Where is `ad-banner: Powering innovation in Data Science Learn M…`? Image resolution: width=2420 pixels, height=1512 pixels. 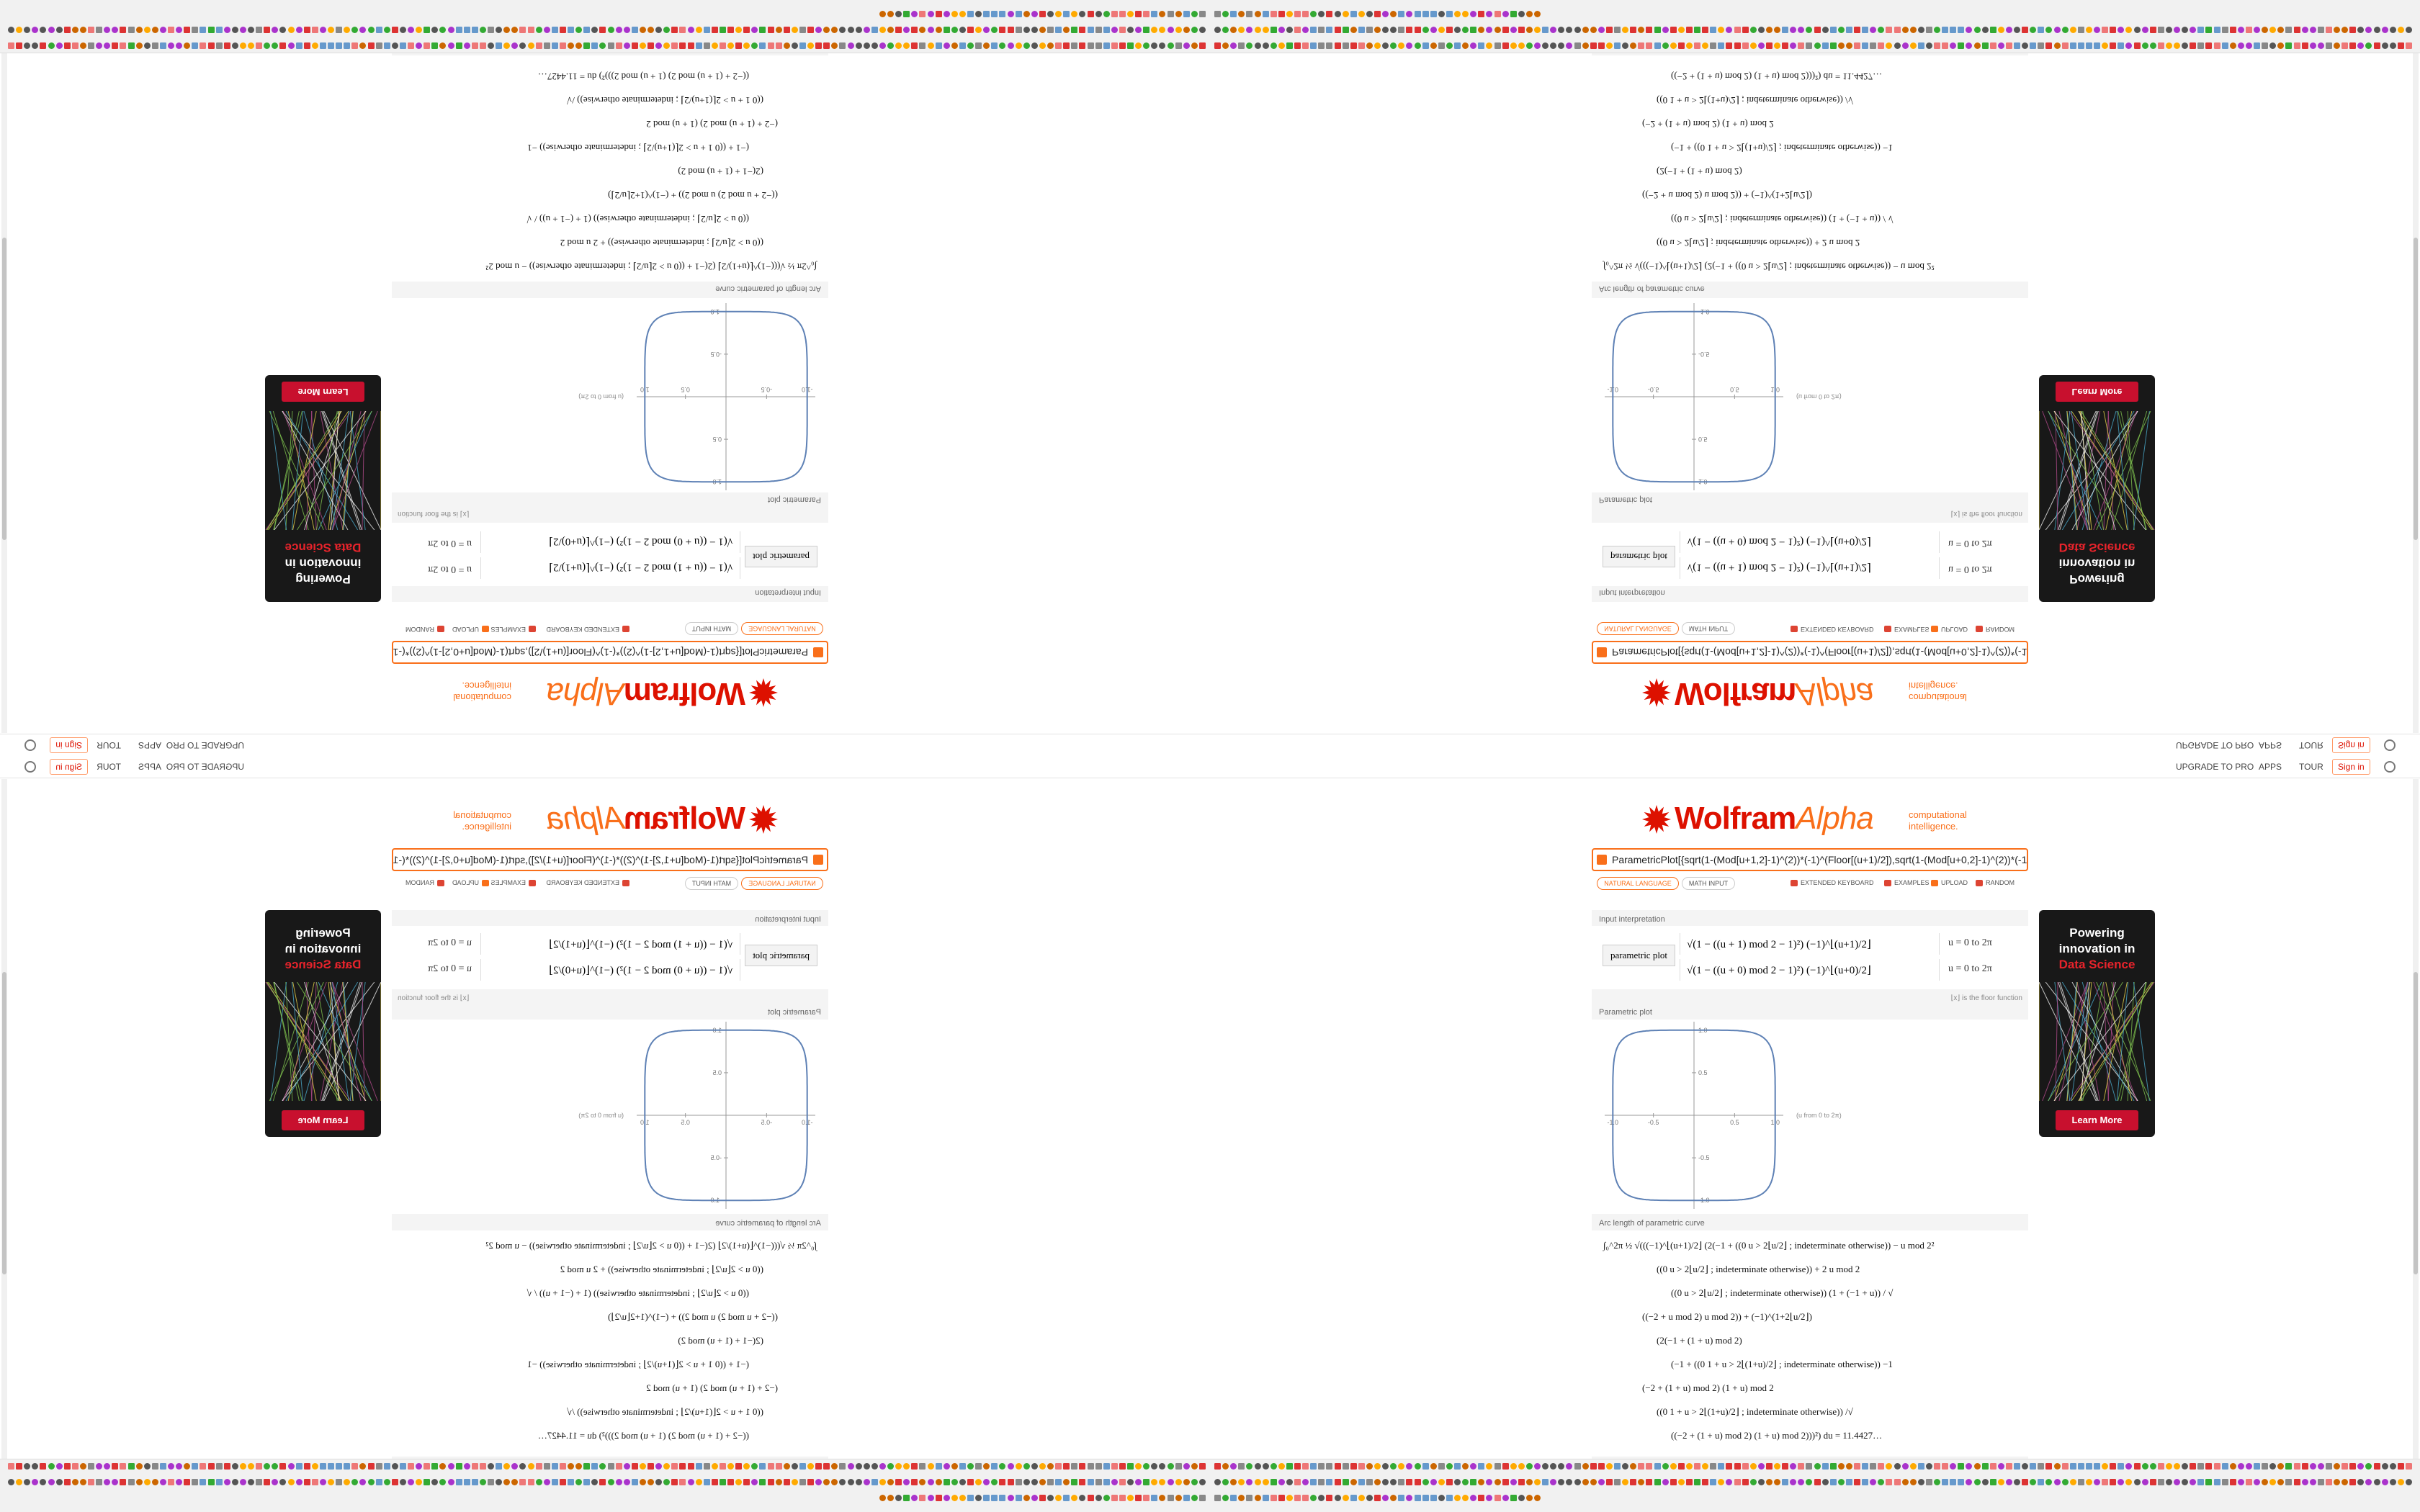 ad-banner: Powering innovation in Data Science Learn M… is located at coordinates (323, 488).